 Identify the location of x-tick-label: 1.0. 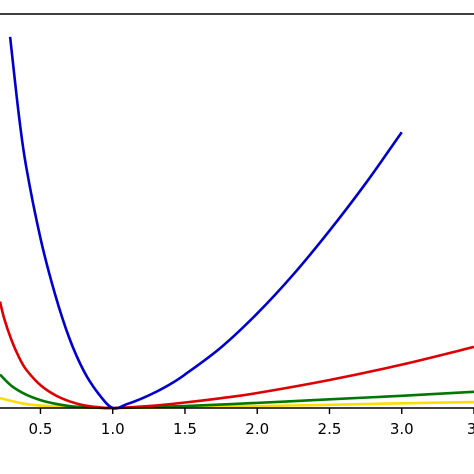
(113, 429).